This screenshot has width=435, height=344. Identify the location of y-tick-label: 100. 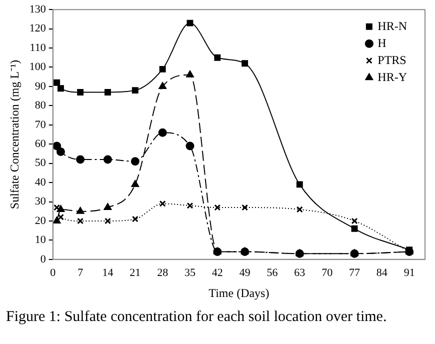
(37, 67).